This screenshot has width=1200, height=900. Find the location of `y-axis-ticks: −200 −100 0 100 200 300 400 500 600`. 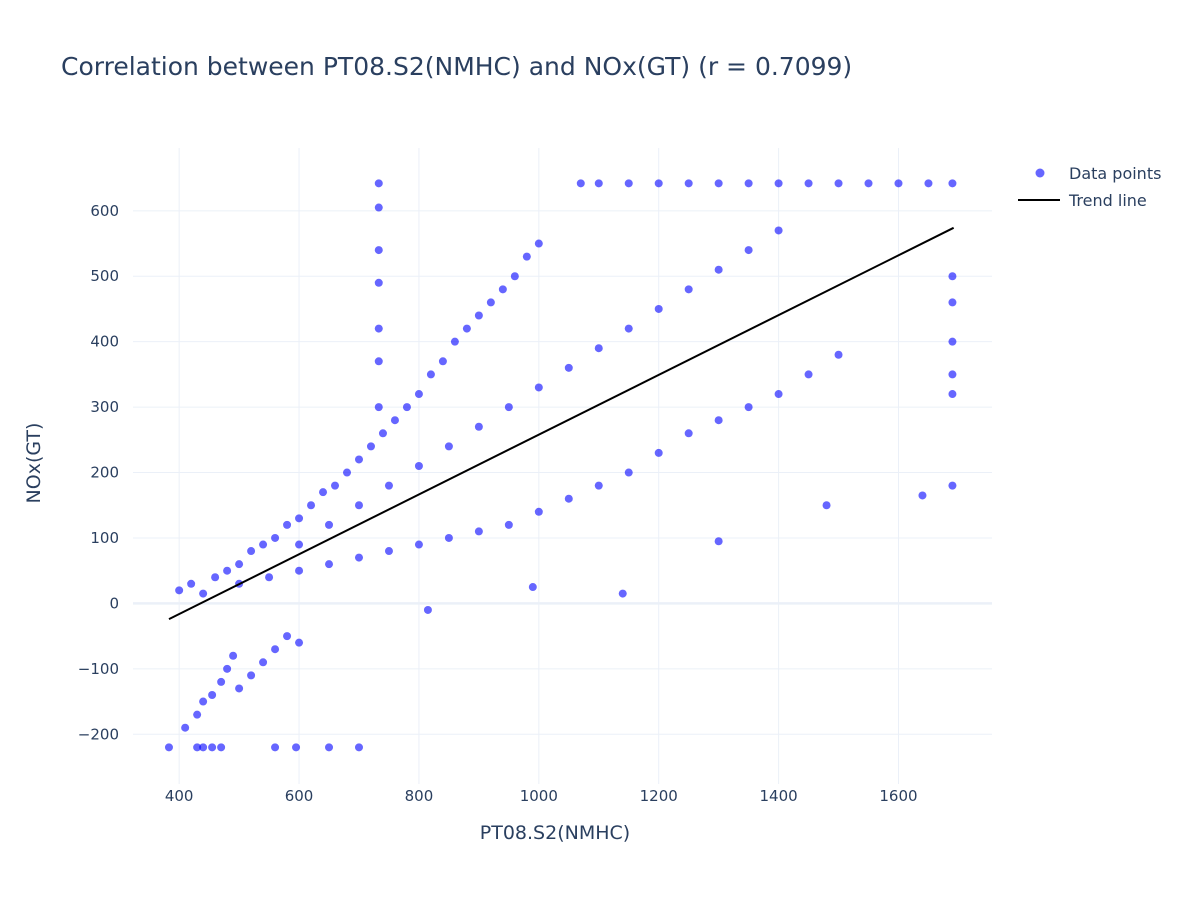

y-axis-ticks: −200 −100 0 100 200 300 400 500 600 is located at coordinates (98, 472).